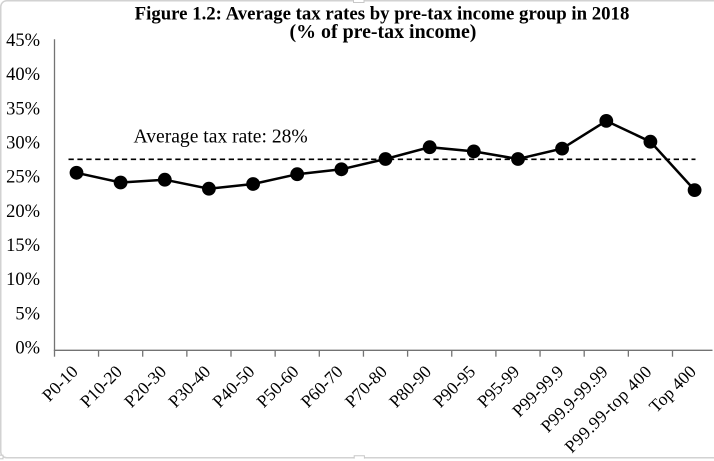 The height and width of the screenshot is (461, 714). Describe the element at coordinates (23, 178) in the screenshot. I see `svg-text: 25%` at that location.